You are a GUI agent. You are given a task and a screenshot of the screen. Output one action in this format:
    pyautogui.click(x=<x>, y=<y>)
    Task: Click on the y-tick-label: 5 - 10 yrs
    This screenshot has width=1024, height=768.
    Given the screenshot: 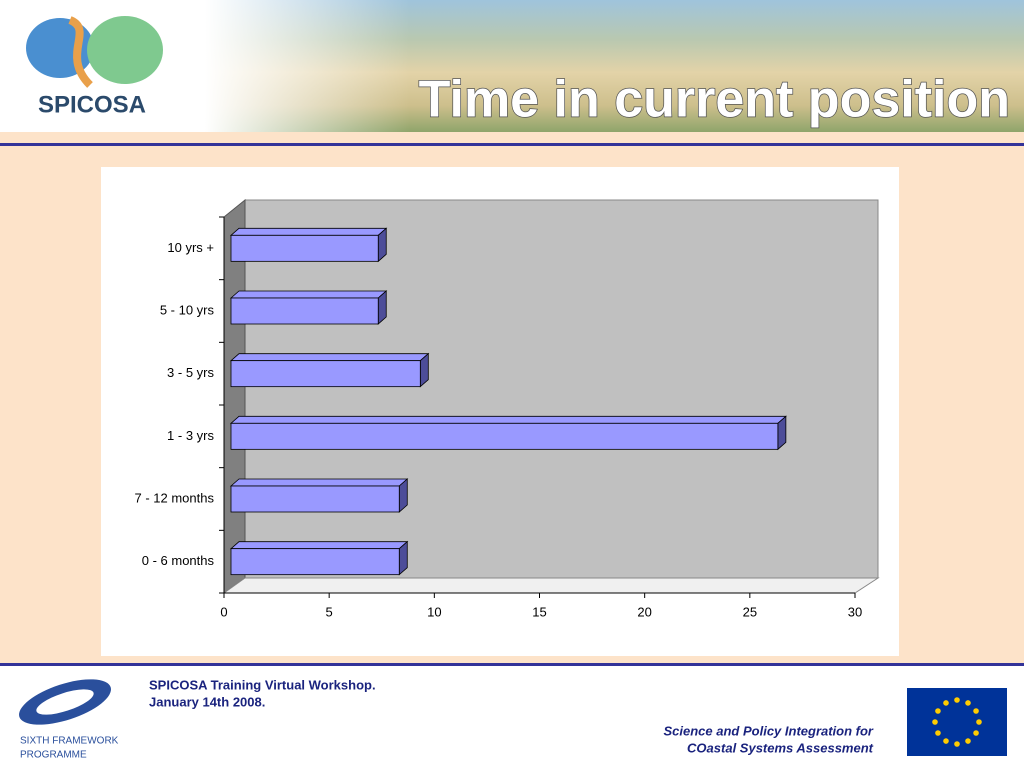 What is the action you would take?
    pyautogui.click(x=187, y=309)
    